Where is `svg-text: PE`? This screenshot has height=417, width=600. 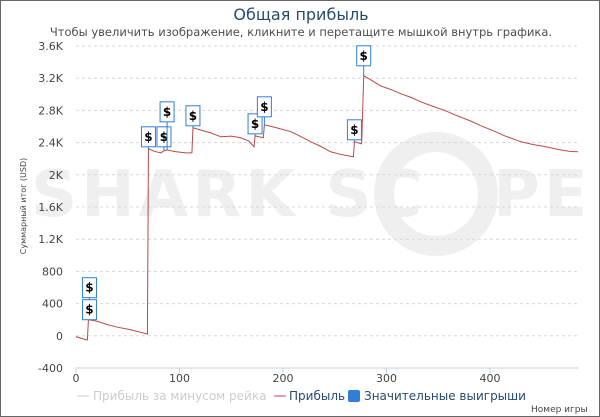
svg-text: PE is located at coordinates (542, 195).